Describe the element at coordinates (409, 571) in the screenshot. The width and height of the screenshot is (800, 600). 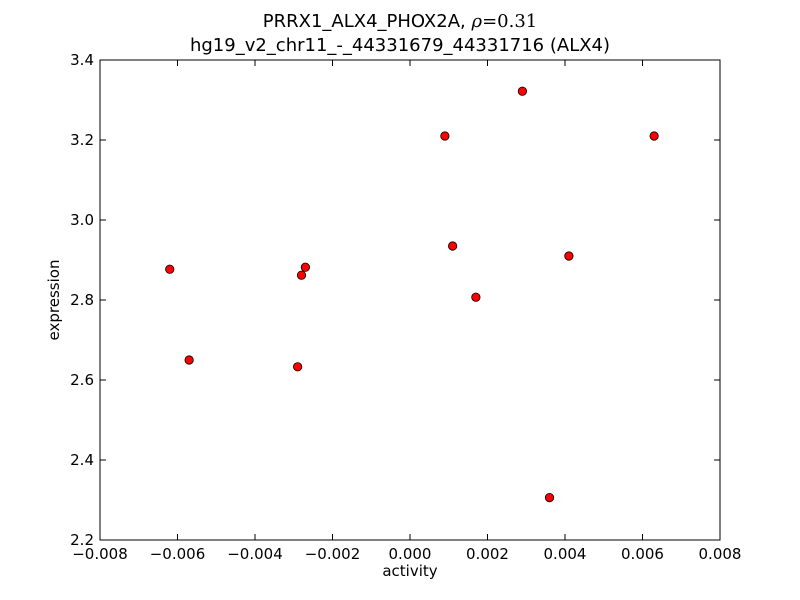
I see `x-axis-label: activity` at that location.